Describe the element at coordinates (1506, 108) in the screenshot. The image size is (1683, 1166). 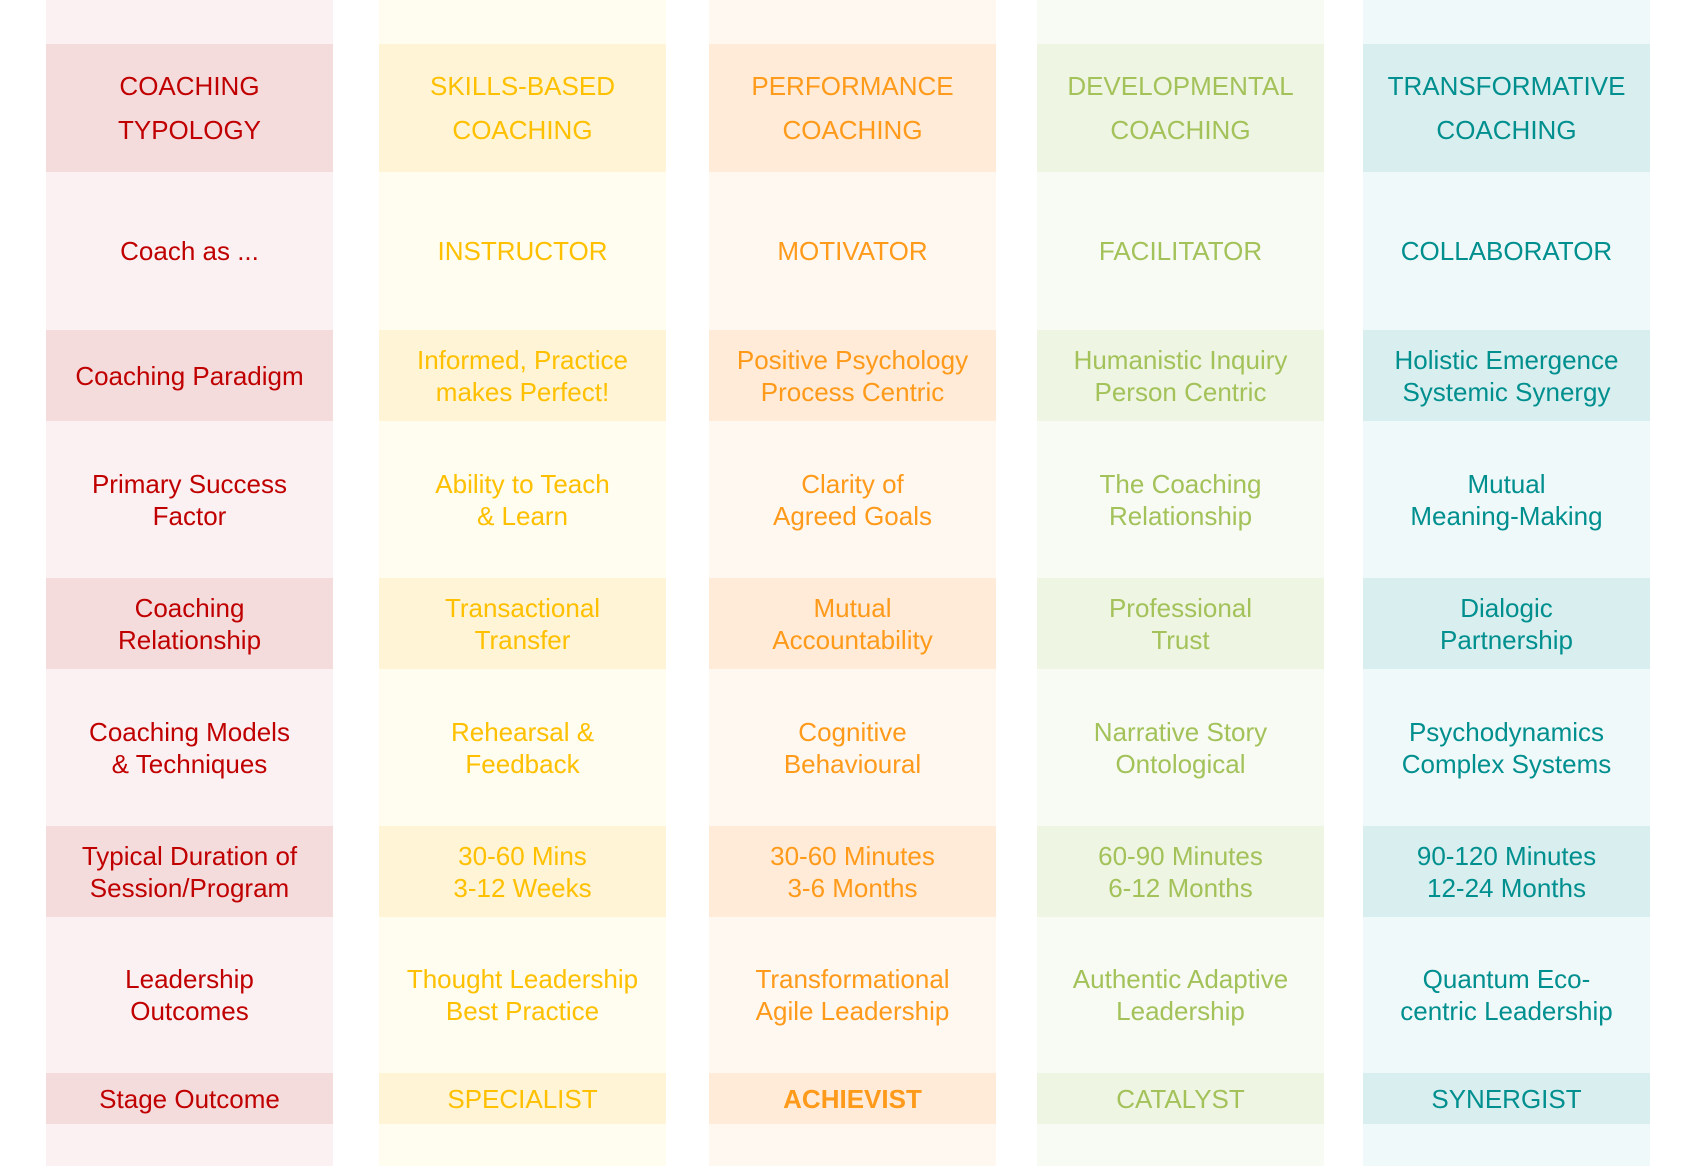
I see `column-header: TRANSFORMATIVE COACHING` at that location.